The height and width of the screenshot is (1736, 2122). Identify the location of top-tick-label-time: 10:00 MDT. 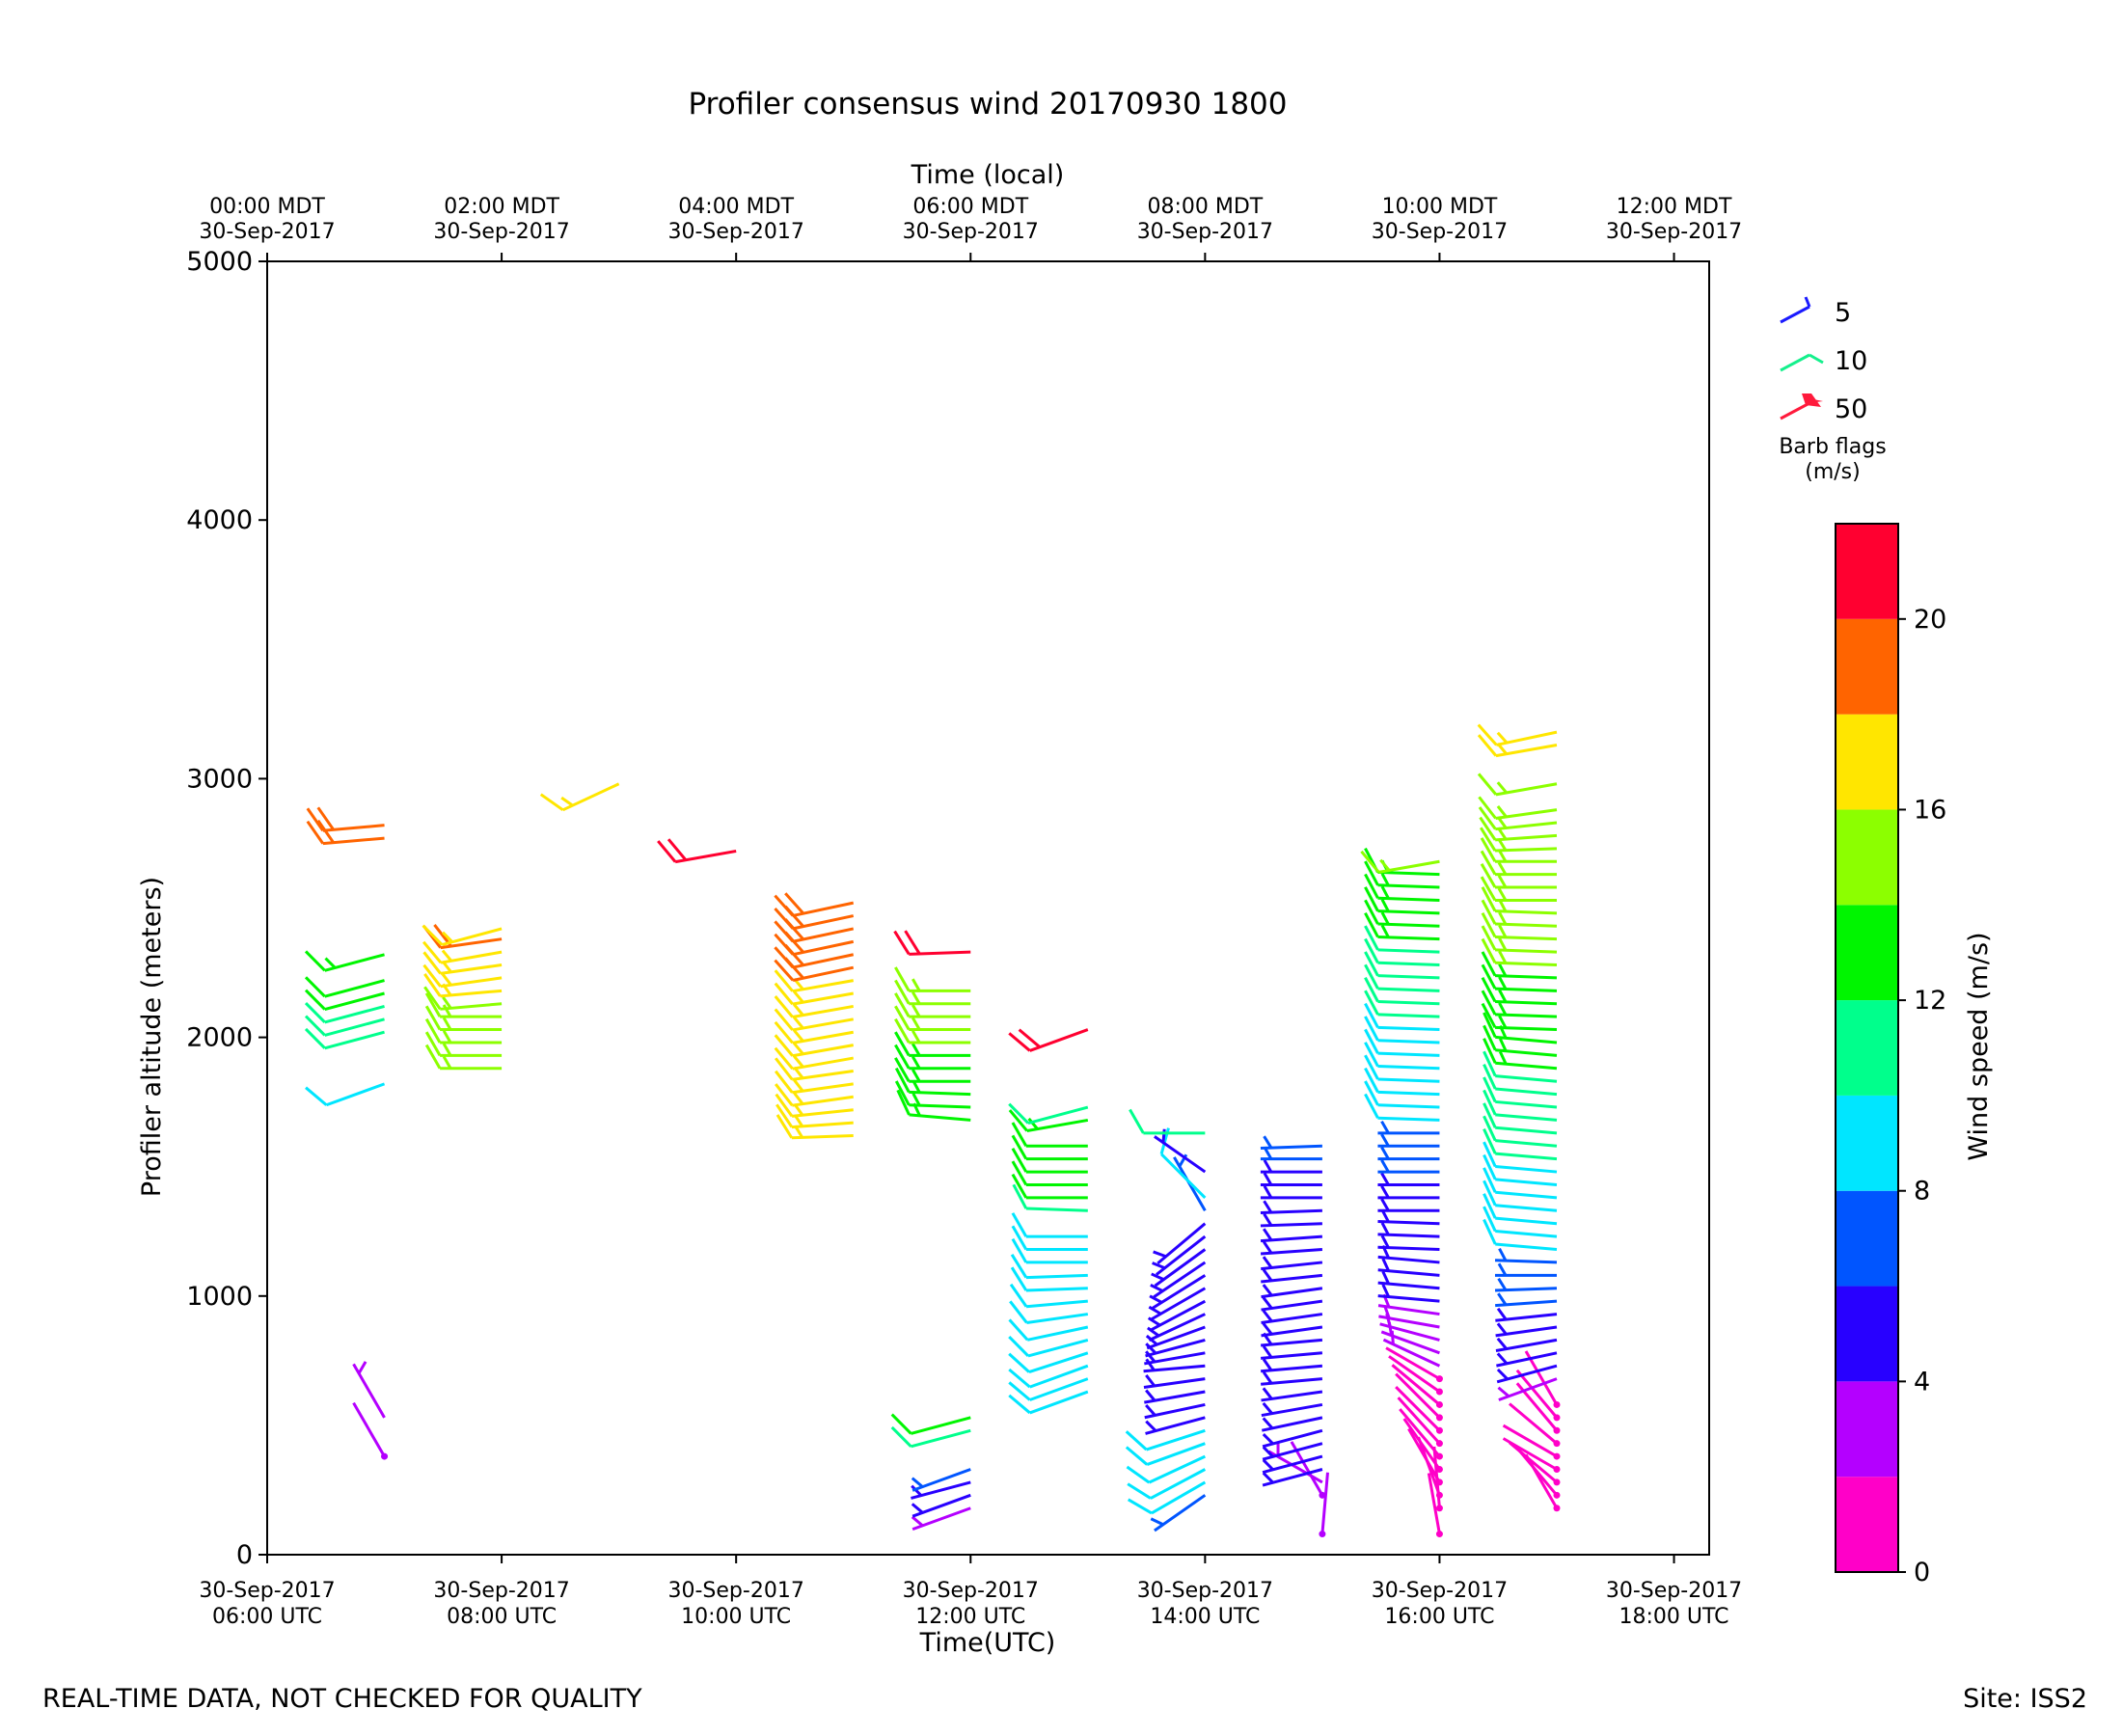
(1440, 207).